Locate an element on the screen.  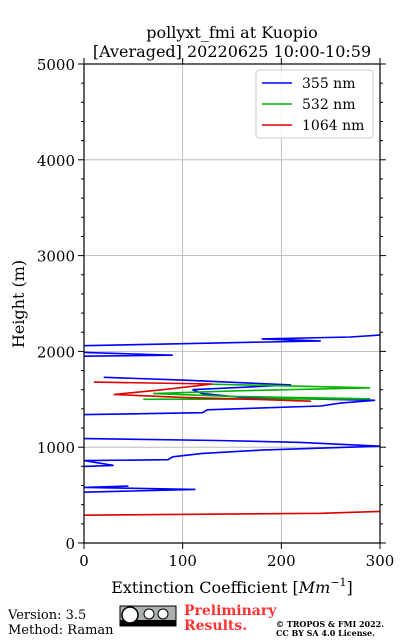
legend-label: 1064 nm is located at coordinates (333, 126).